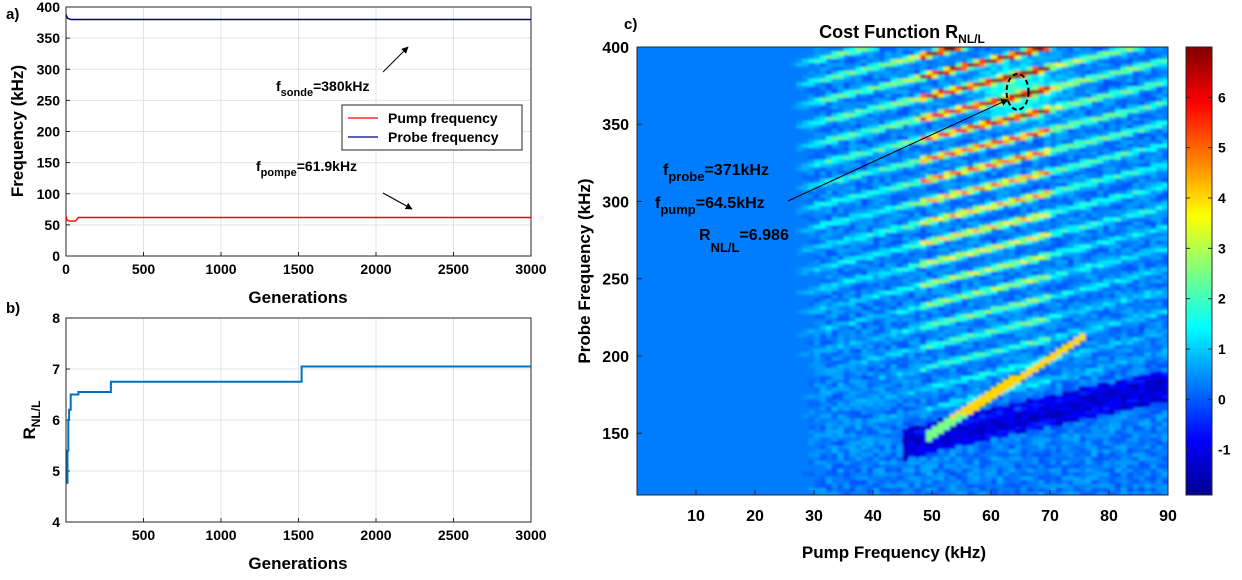 The height and width of the screenshot is (580, 1242). What do you see at coordinates (144, 269) in the screenshot?
I see `x-tick-label: 500` at bounding box center [144, 269].